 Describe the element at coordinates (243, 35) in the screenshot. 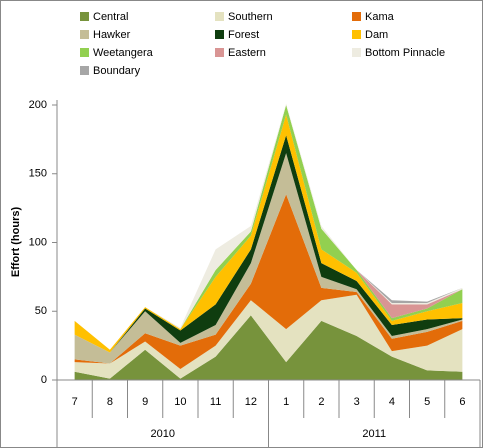

I see `legend-label: Forest` at that location.